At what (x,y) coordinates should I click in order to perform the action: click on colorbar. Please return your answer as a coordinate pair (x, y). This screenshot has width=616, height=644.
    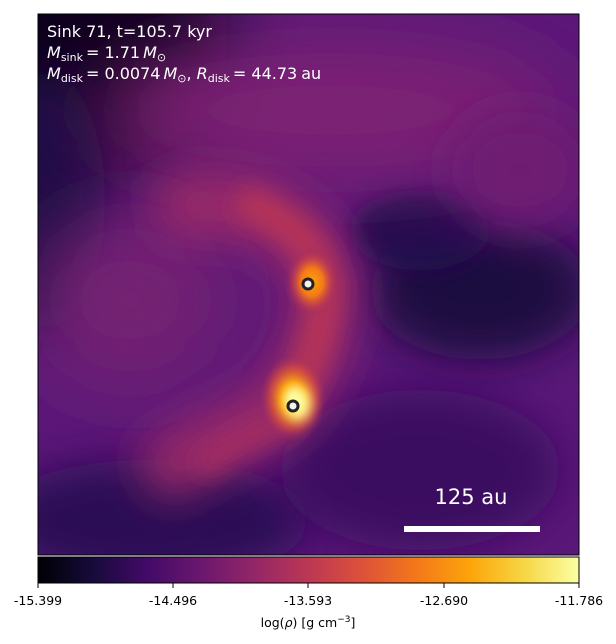
    Looking at the image, I should click on (308, 570).